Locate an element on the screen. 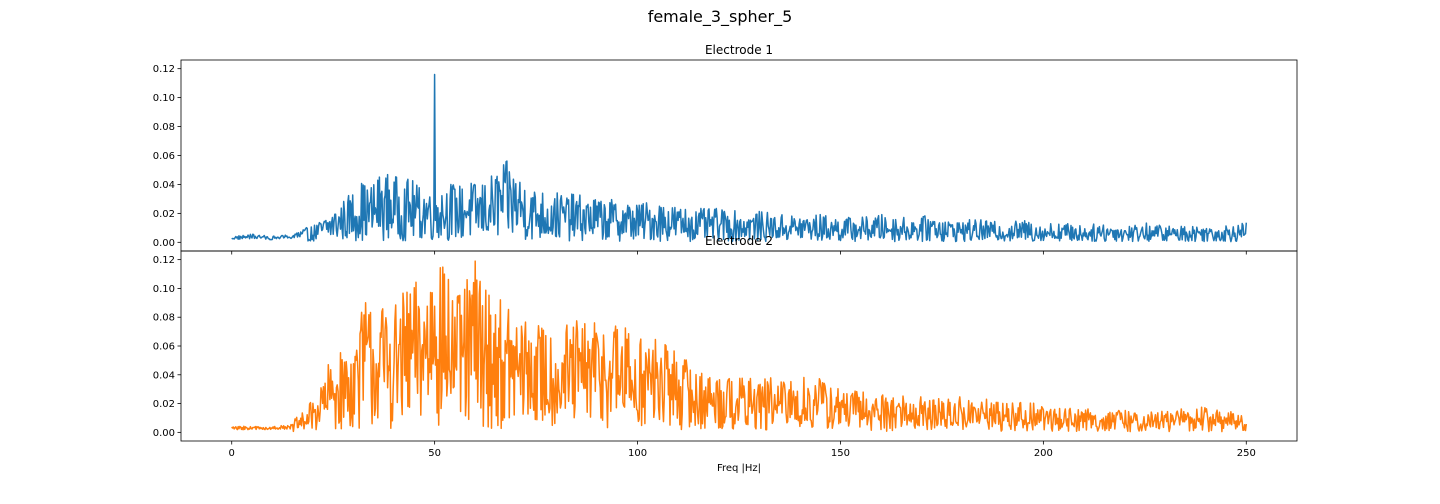 The width and height of the screenshot is (1440, 504). x-tick-label: 150 is located at coordinates (840, 453).